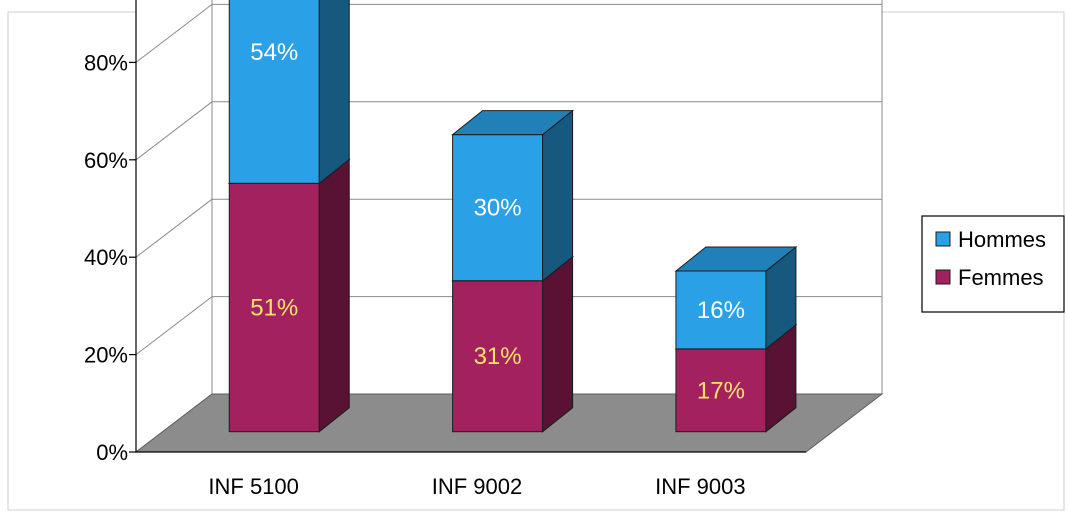 The height and width of the screenshot is (517, 1068). I want to click on x-category-label: INF 5100, so click(253, 486).